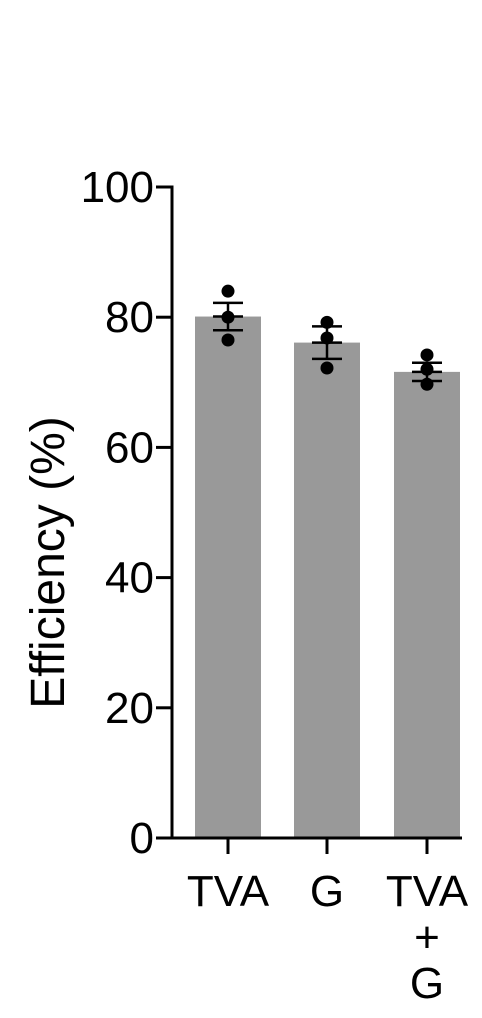 This screenshot has width=482, height=1018. I want to click on x-tick-label: G, so click(327, 891).